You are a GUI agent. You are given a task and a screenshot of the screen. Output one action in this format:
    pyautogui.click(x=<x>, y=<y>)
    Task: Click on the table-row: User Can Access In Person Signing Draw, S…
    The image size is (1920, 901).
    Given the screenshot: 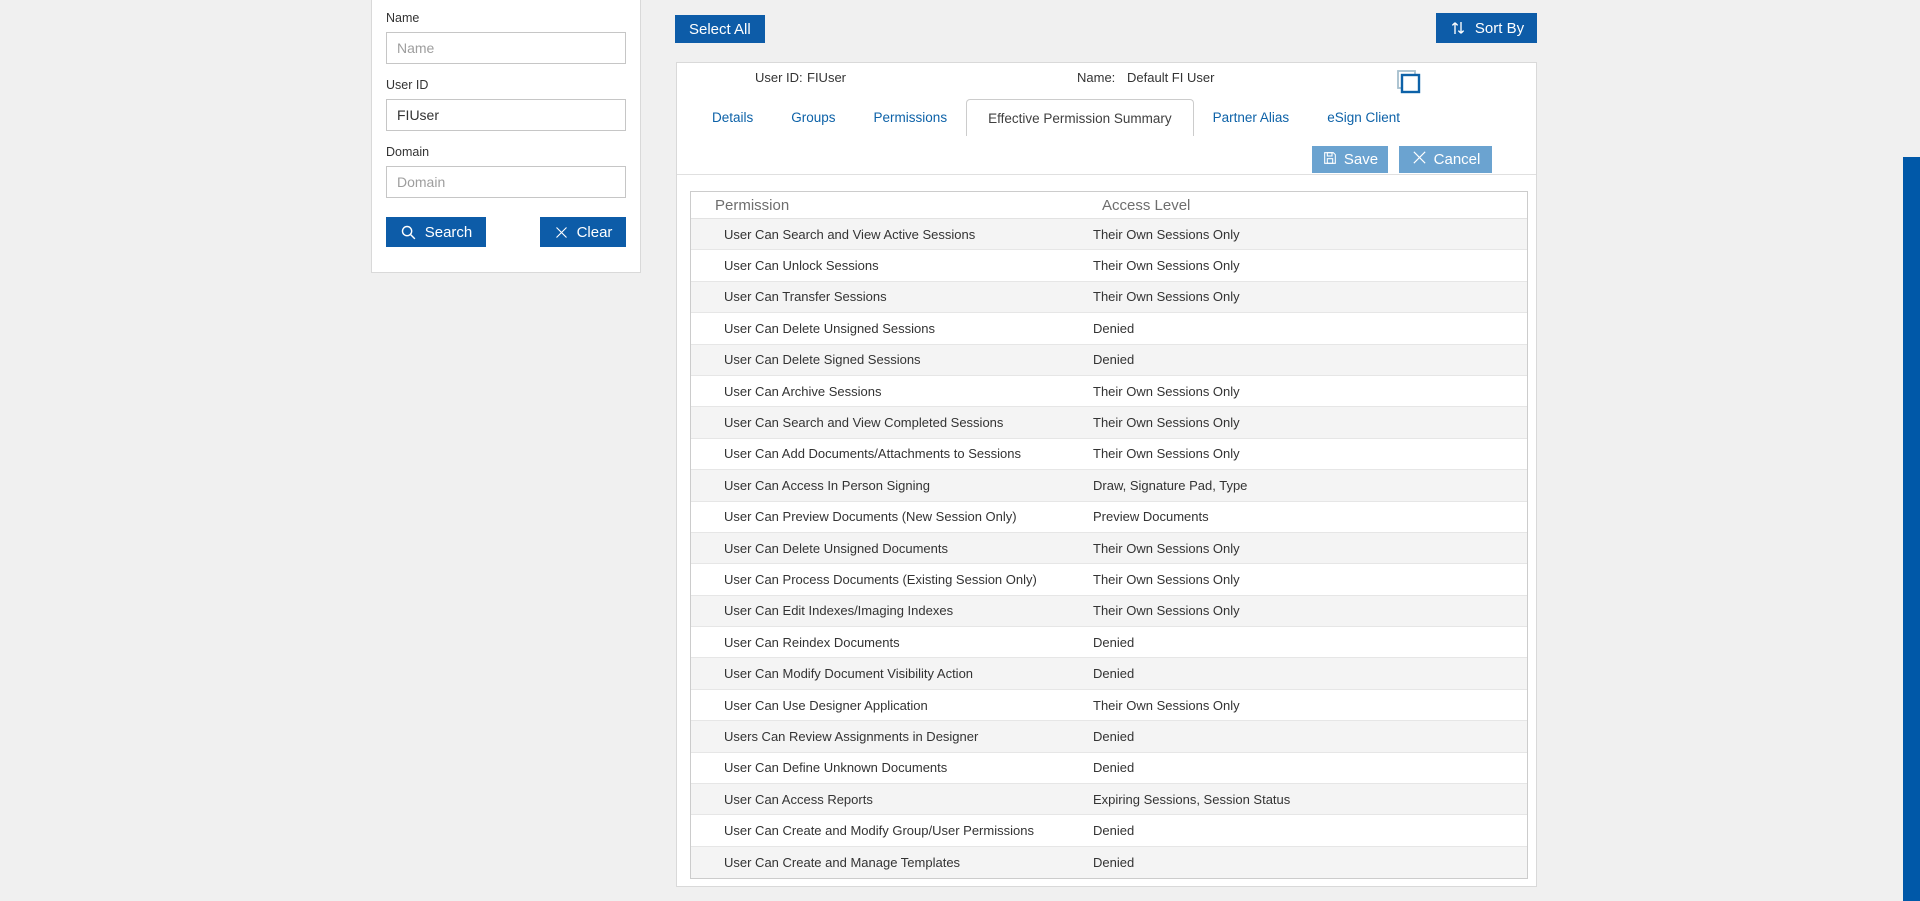 What is the action you would take?
    pyautogui.click(x=1109, y=486)
    